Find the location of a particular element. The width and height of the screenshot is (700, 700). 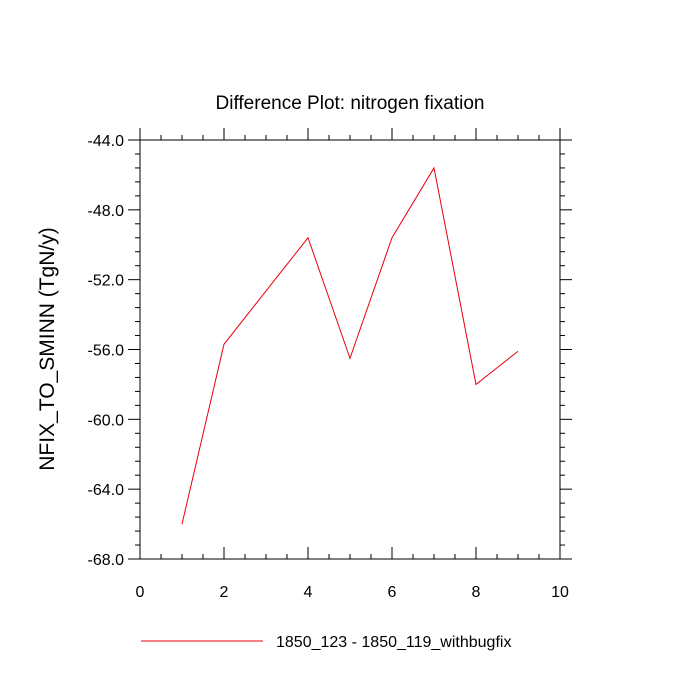

y-tick-label: -64.0 is located at coordinates (106, 490).